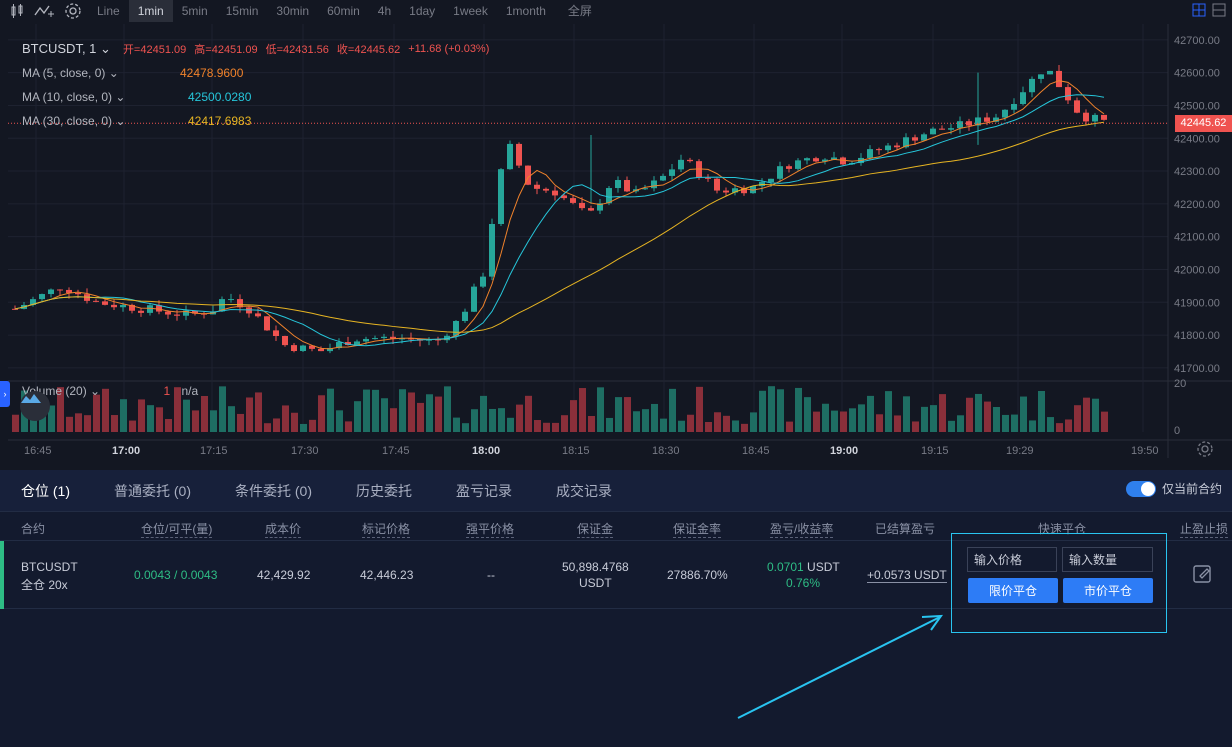 The image size is (1232, 747). I want to click on quick-close-price-input, so click(1012, 559).